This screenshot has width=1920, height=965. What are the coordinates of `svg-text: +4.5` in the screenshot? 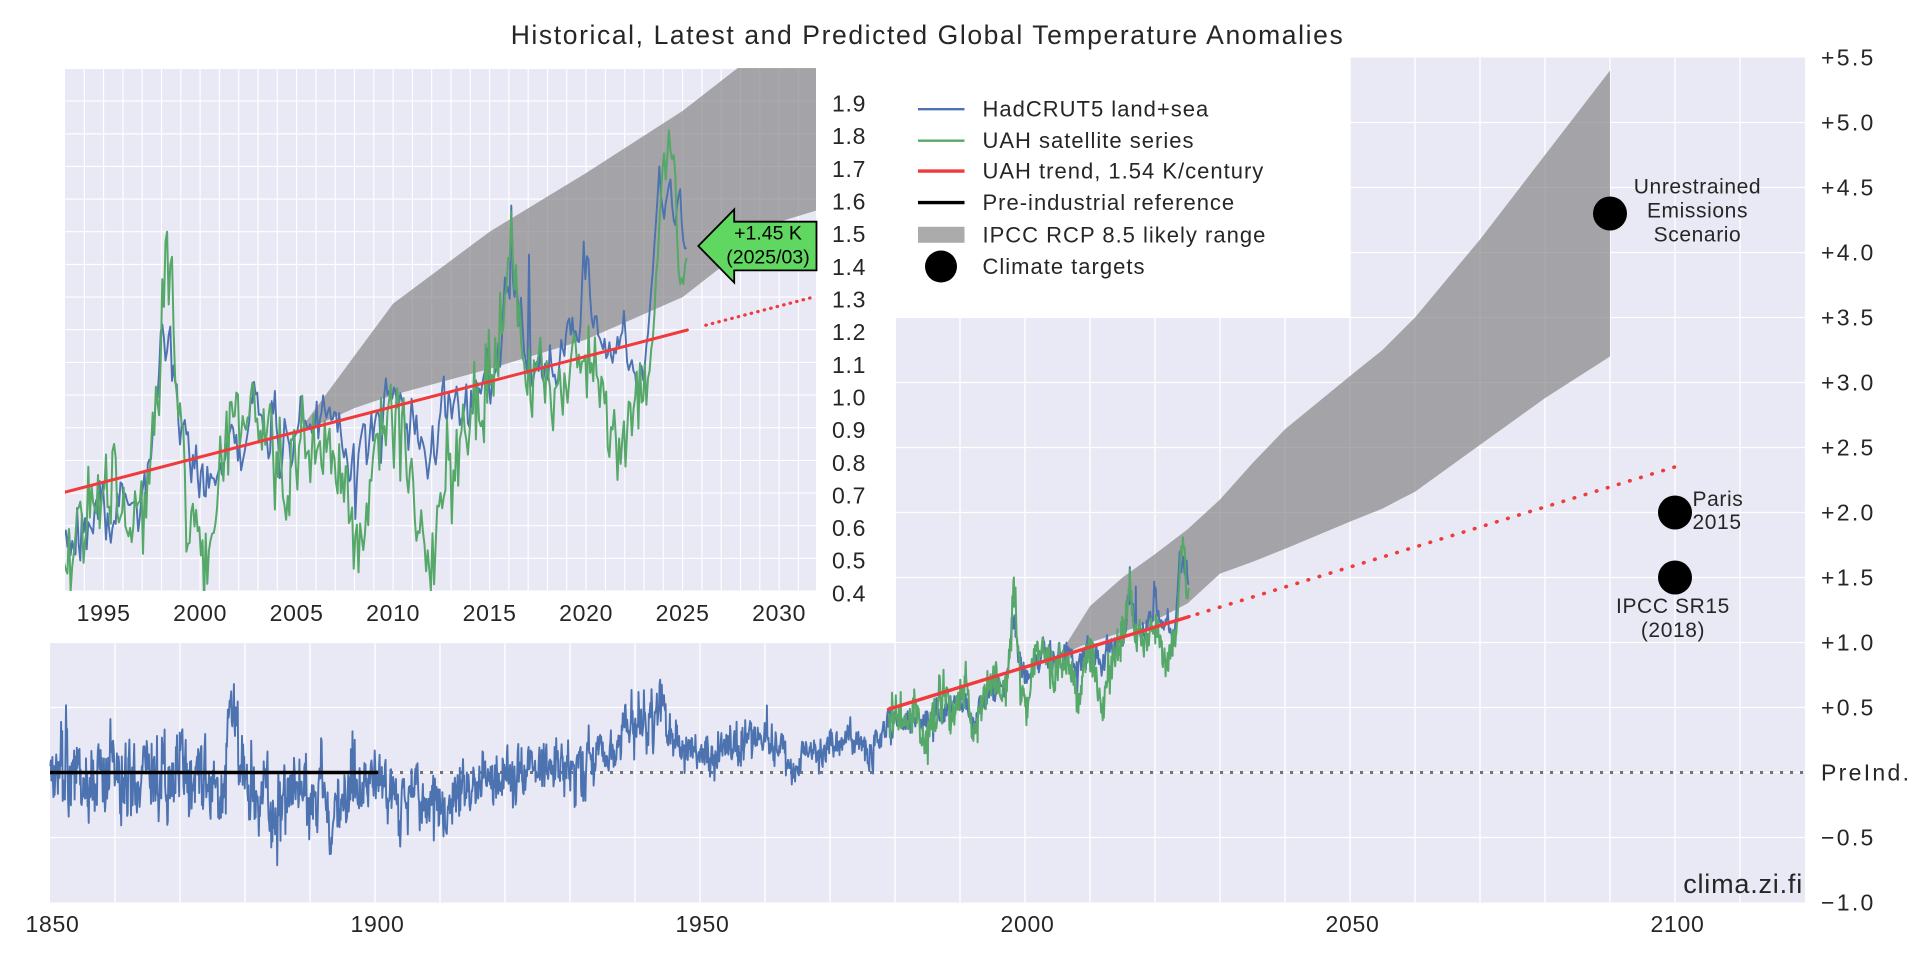 It's located at (1848, 188).